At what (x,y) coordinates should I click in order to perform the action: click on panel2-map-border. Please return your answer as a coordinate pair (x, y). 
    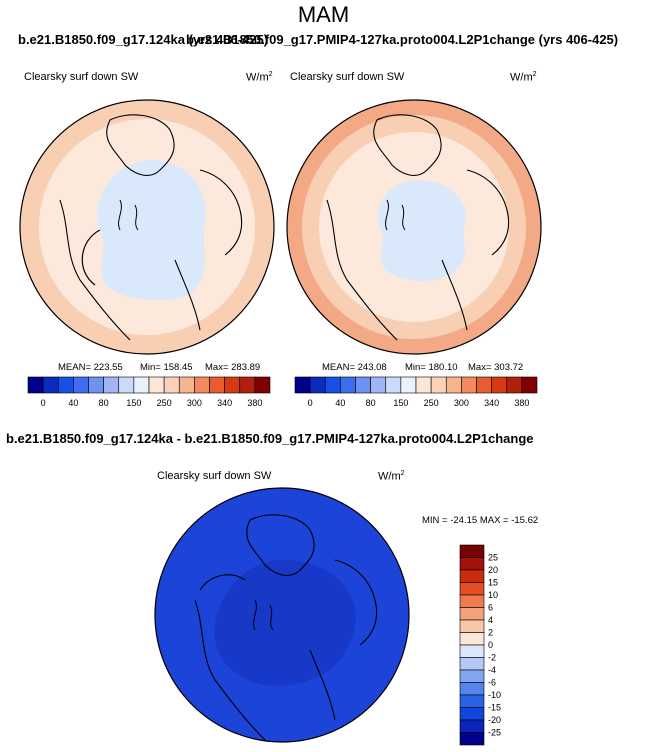
    Looking at the image, I should click on (414, 227).